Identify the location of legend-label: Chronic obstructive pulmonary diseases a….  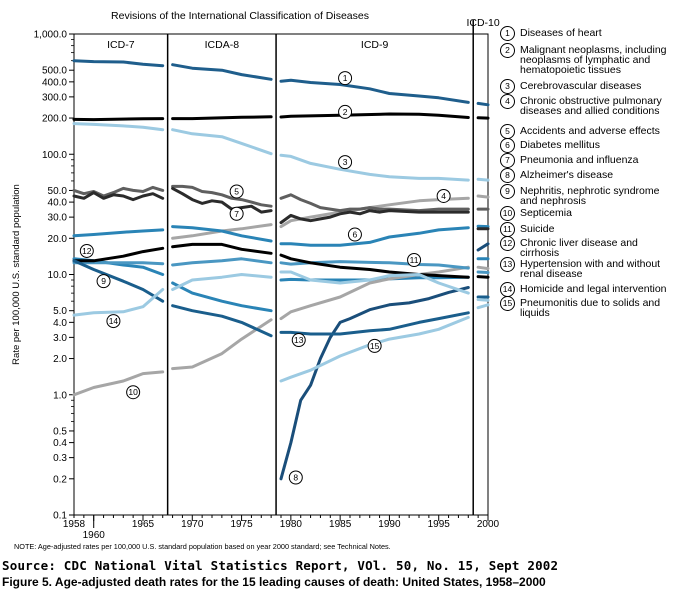
(591, 106).